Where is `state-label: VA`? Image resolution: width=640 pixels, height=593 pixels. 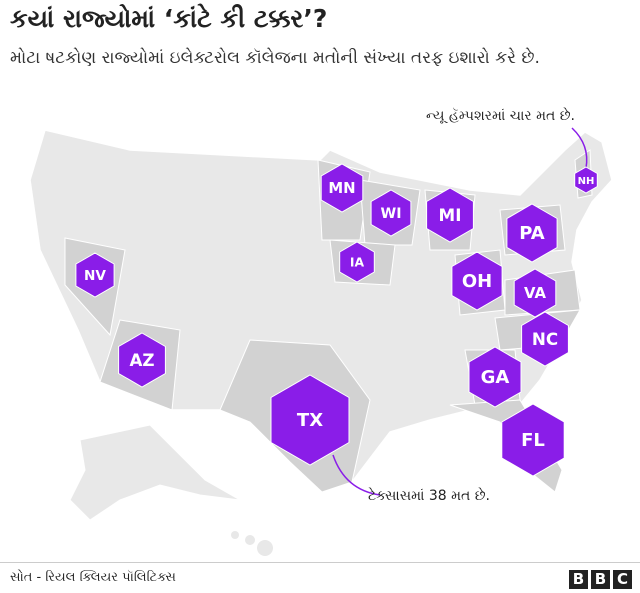
state-label: VA is located at coordinates (535, 293).